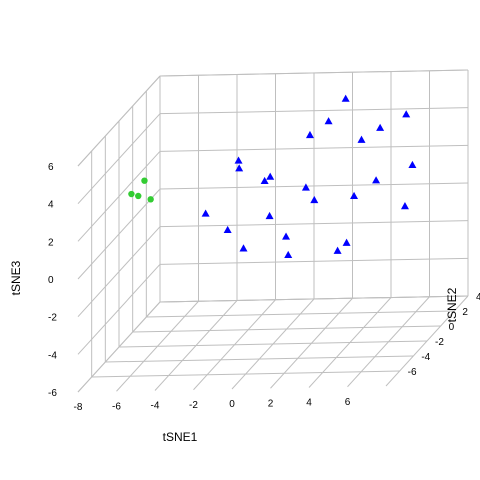 The image size is (480, 480). What do you see at coordinates (16, 277) in the screenshot?
I see `z-axis-title: tSNE3` at bounding box center [16, 277].